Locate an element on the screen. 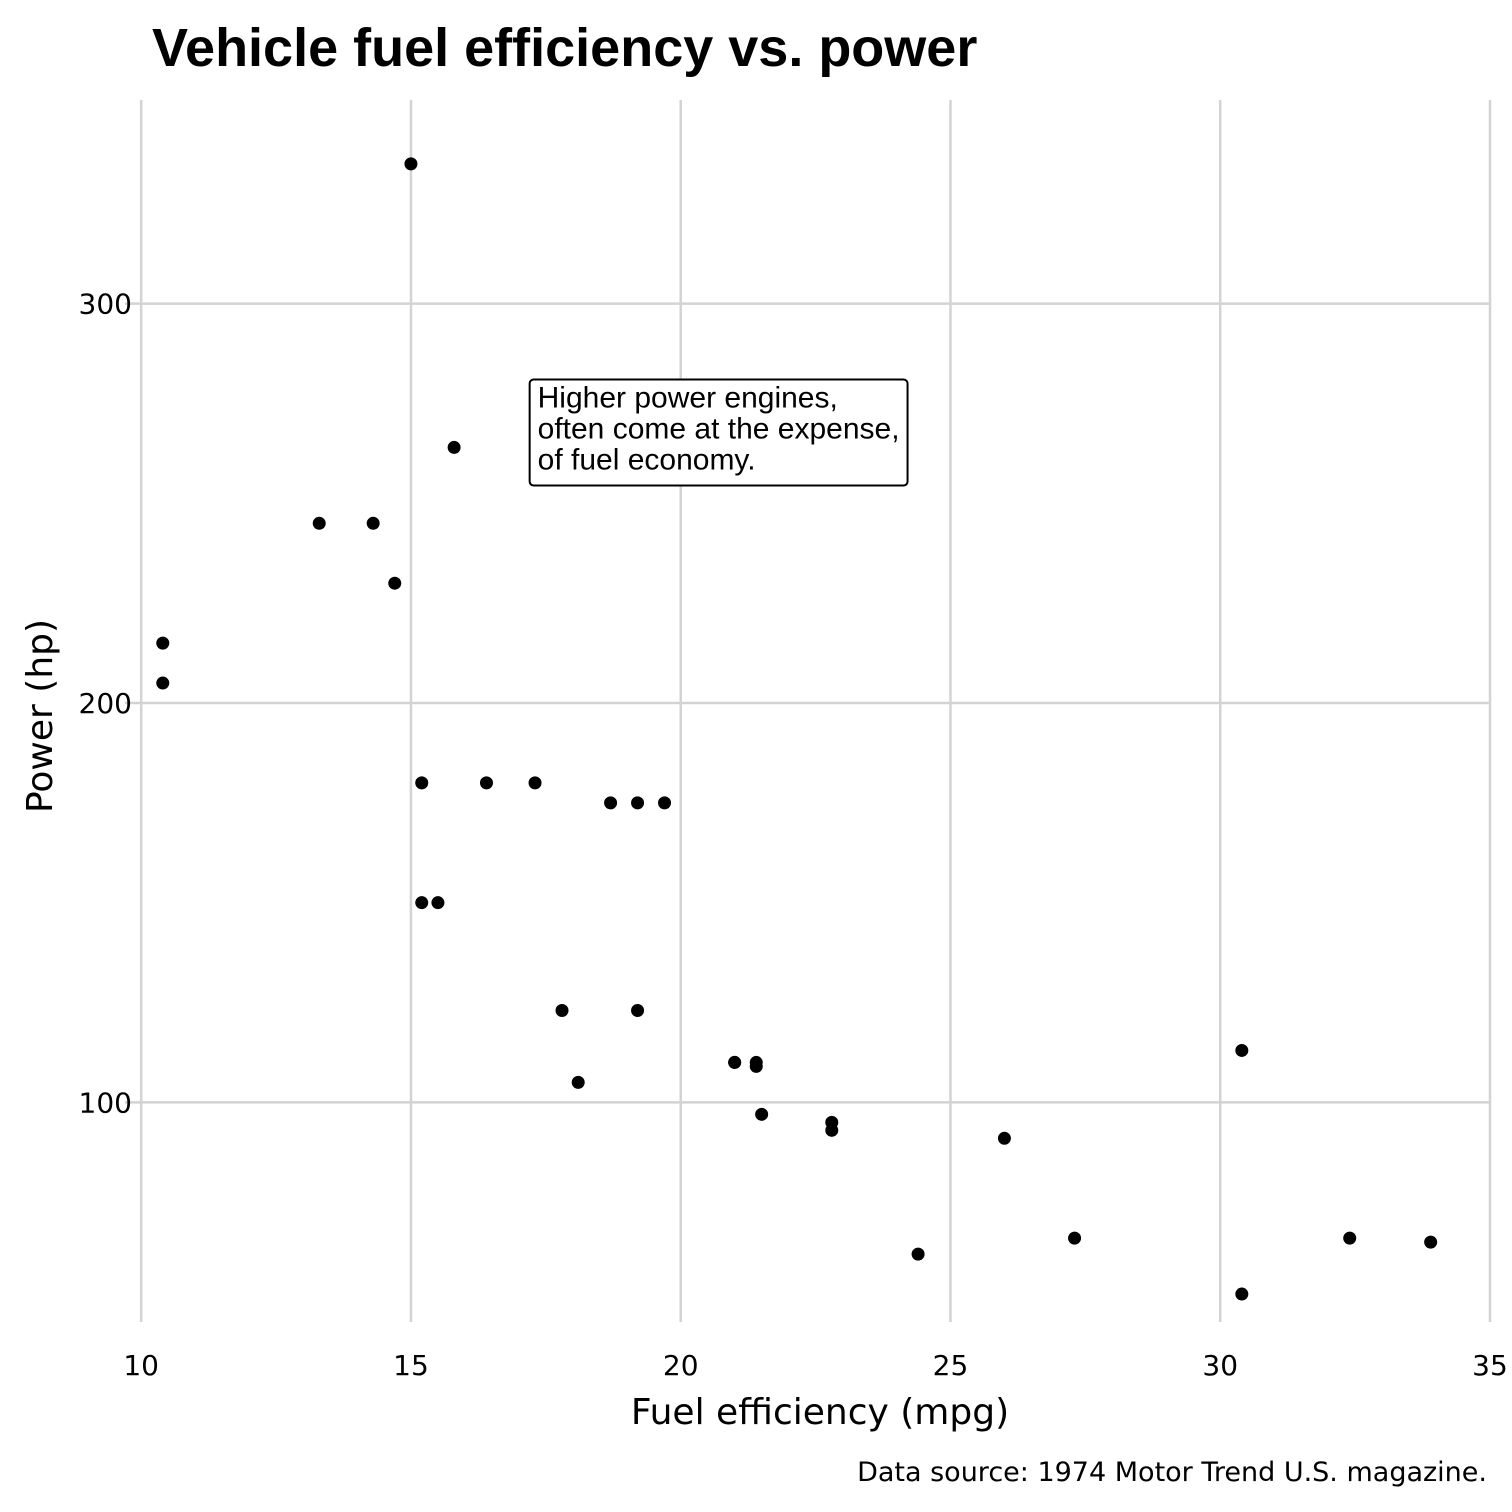  annotation-line-2: often come at the expense, is located at coordinates (719, 429).